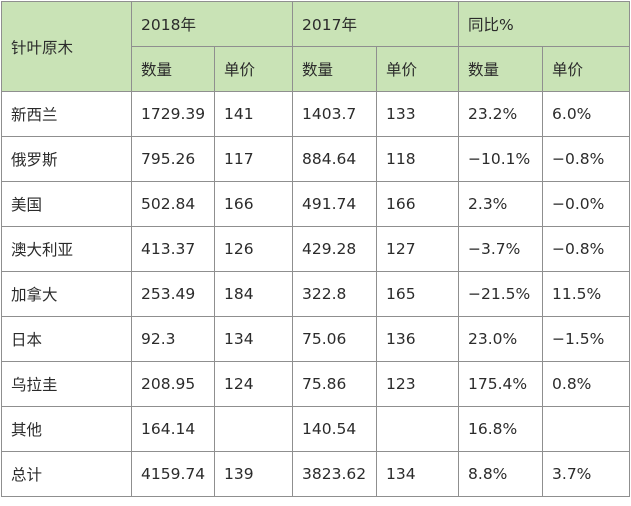 This screenshot has height=506, width=631. I want to click on table-row: 新西兰 1729.39 141 1403.7 133 23.2% 6.0%, so click(316, 114).